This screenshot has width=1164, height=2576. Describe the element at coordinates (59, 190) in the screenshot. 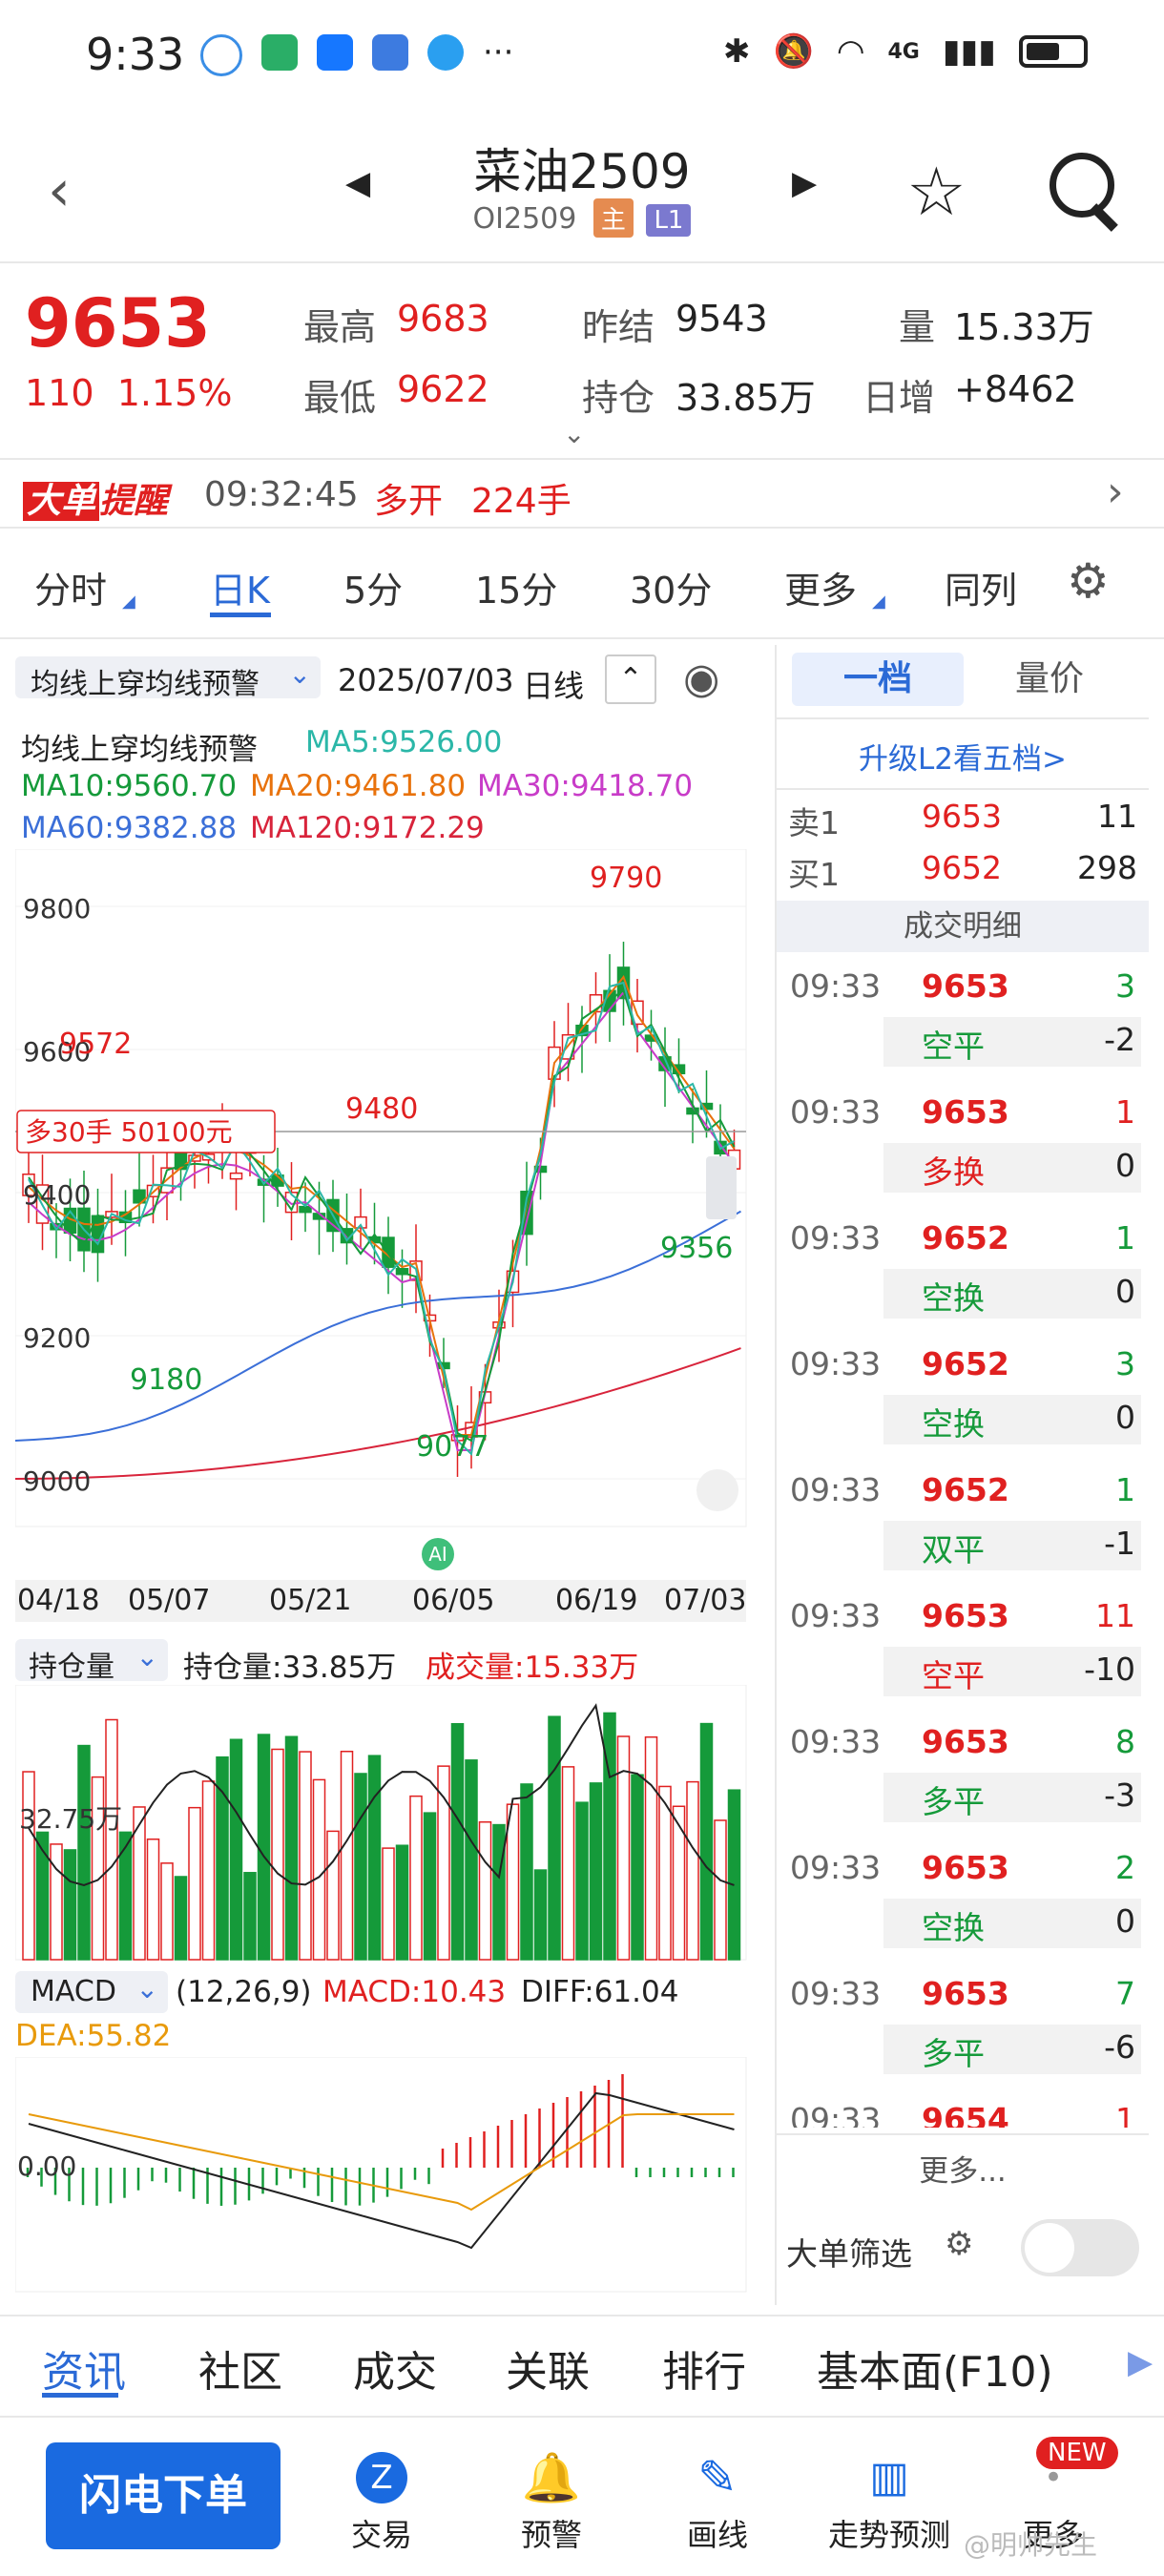

I see `back-icon: ‹` at that location.